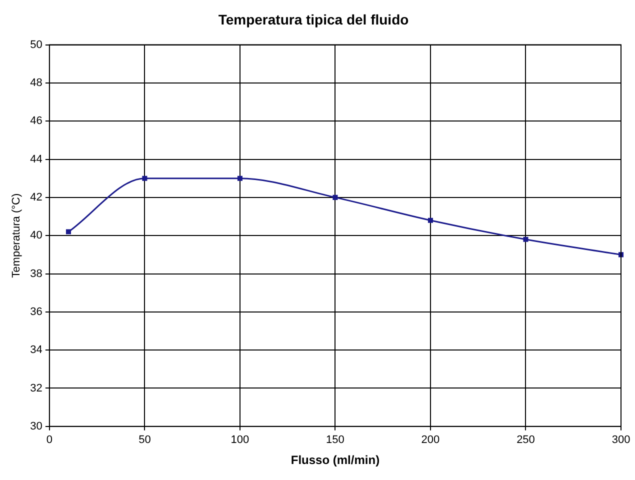 The height and width of the screenshot is (480, 635). I want to click on y-tick-label: 48, so click(36, 82).